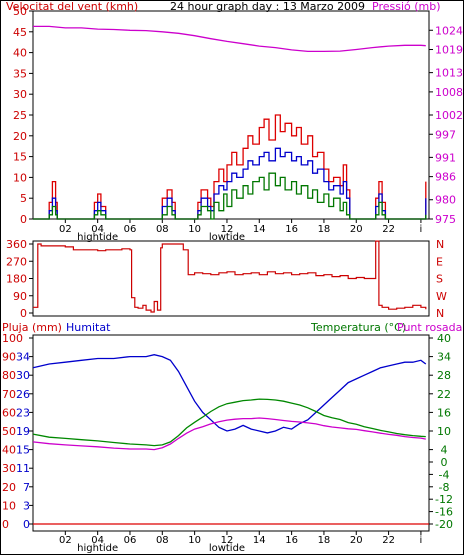 This screenshot has width=465, height=556. I want to click on wind-tick-label: 35, so click(20, 73).